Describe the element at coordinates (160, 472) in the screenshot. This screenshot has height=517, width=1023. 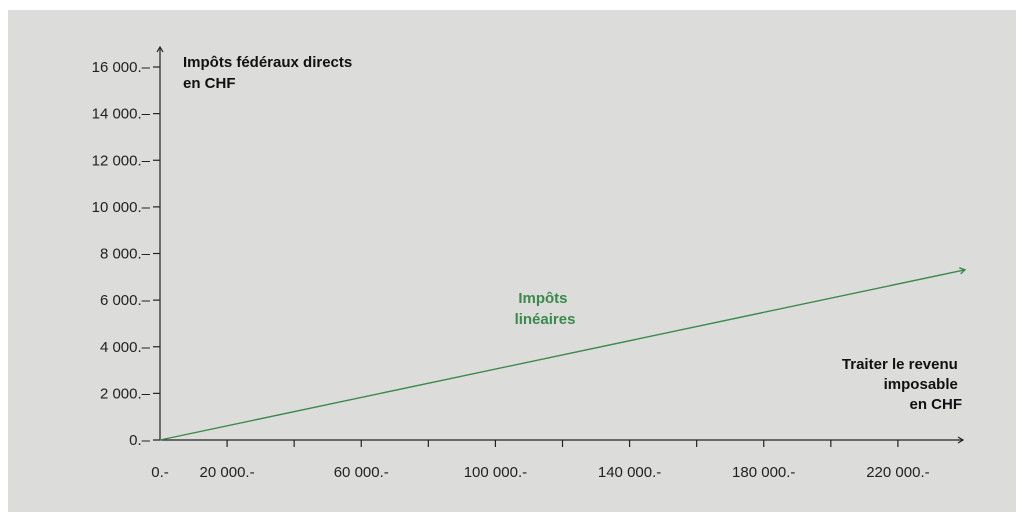
I see `x-tick-label: 0.-` at that location.